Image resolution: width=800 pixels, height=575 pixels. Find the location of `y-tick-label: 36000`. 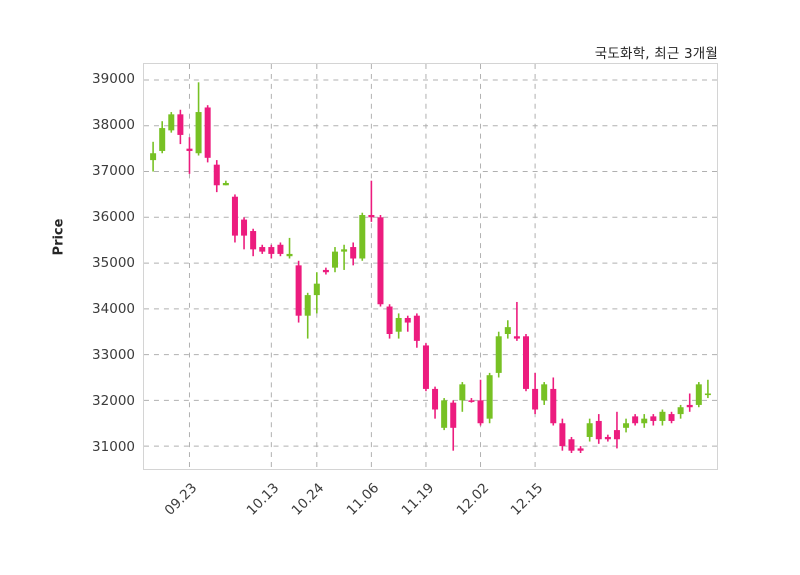

y-tick-label: 36000 is located at coordinates (113, 217).